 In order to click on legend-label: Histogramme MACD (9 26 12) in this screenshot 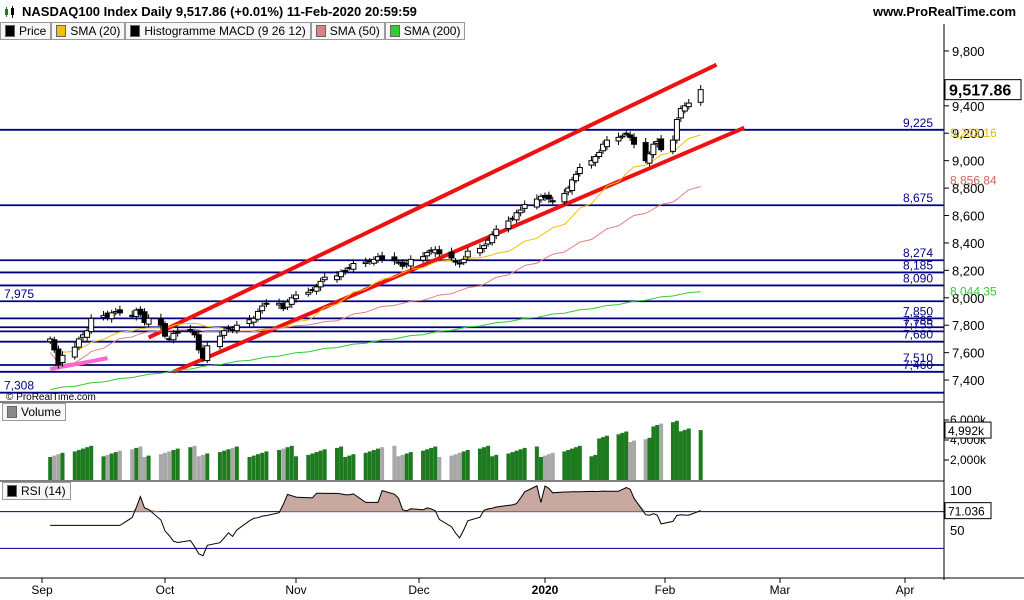, I will do `click(225, 31)`.